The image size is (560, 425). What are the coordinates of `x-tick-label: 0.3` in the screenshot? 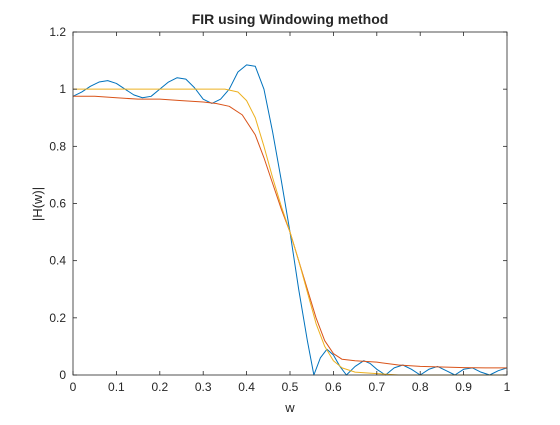 It's located at (203, 387).